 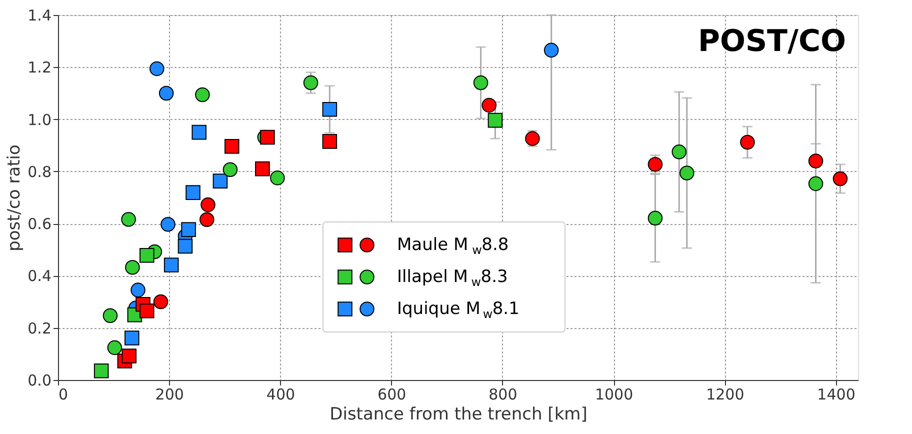 I want to click on x-tick-label: 200, so click(x=169, y=395).